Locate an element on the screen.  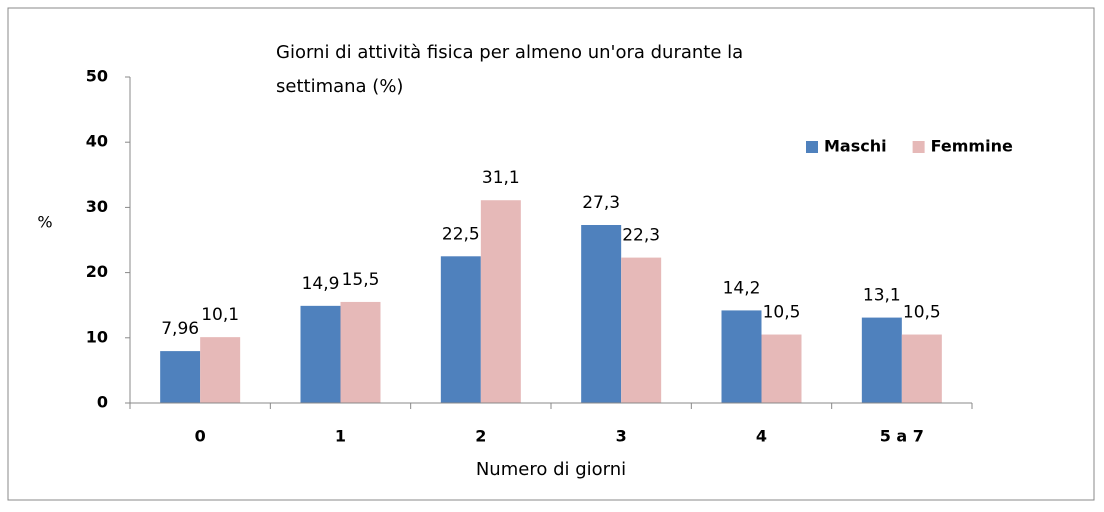
y-tick-label: 0 is located at coordinates (102, 402).